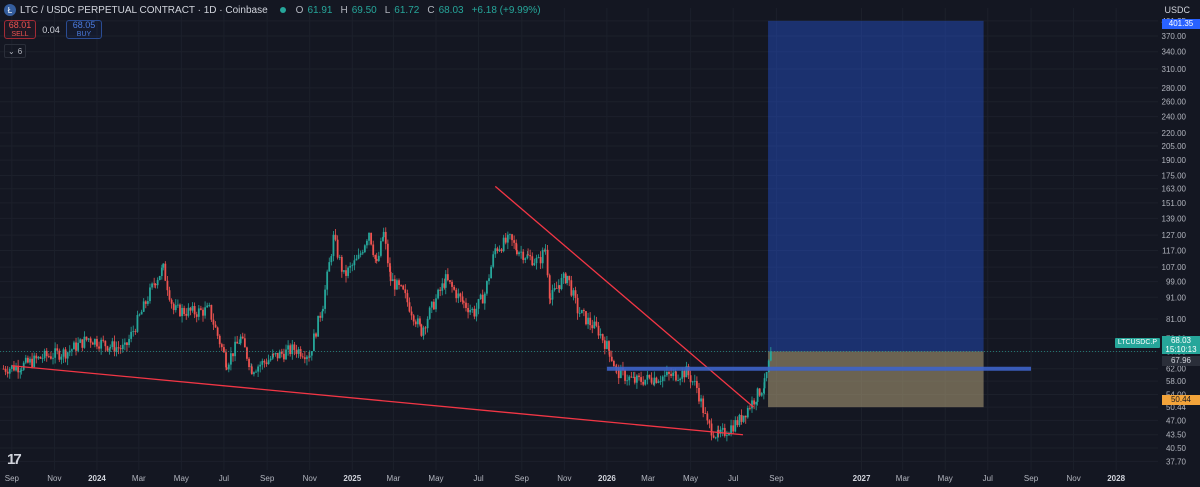  Describe the element at coordinates (1181, 400) in the screenshot. I see `stop-price-tag: 50.44` at that location.